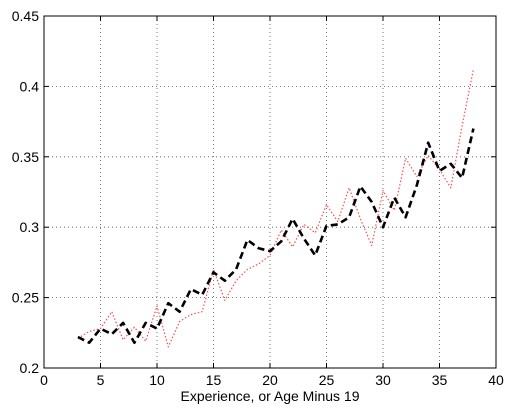 This screenshot has height=413, width=508. What do you see at coordinates (30, 86) in the screenshot?
I see `y-tick-label: 0.4` at bounding box center [30, 86].